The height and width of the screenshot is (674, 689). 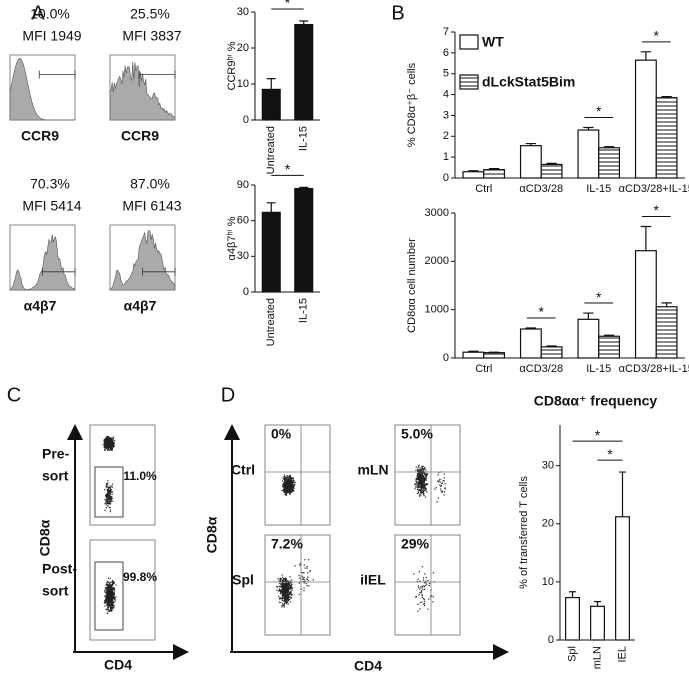 What do you see at coordinates (287, 544) in the screenshot?
I see `percent-label: 7.2%` at bounding box center [287, 544].